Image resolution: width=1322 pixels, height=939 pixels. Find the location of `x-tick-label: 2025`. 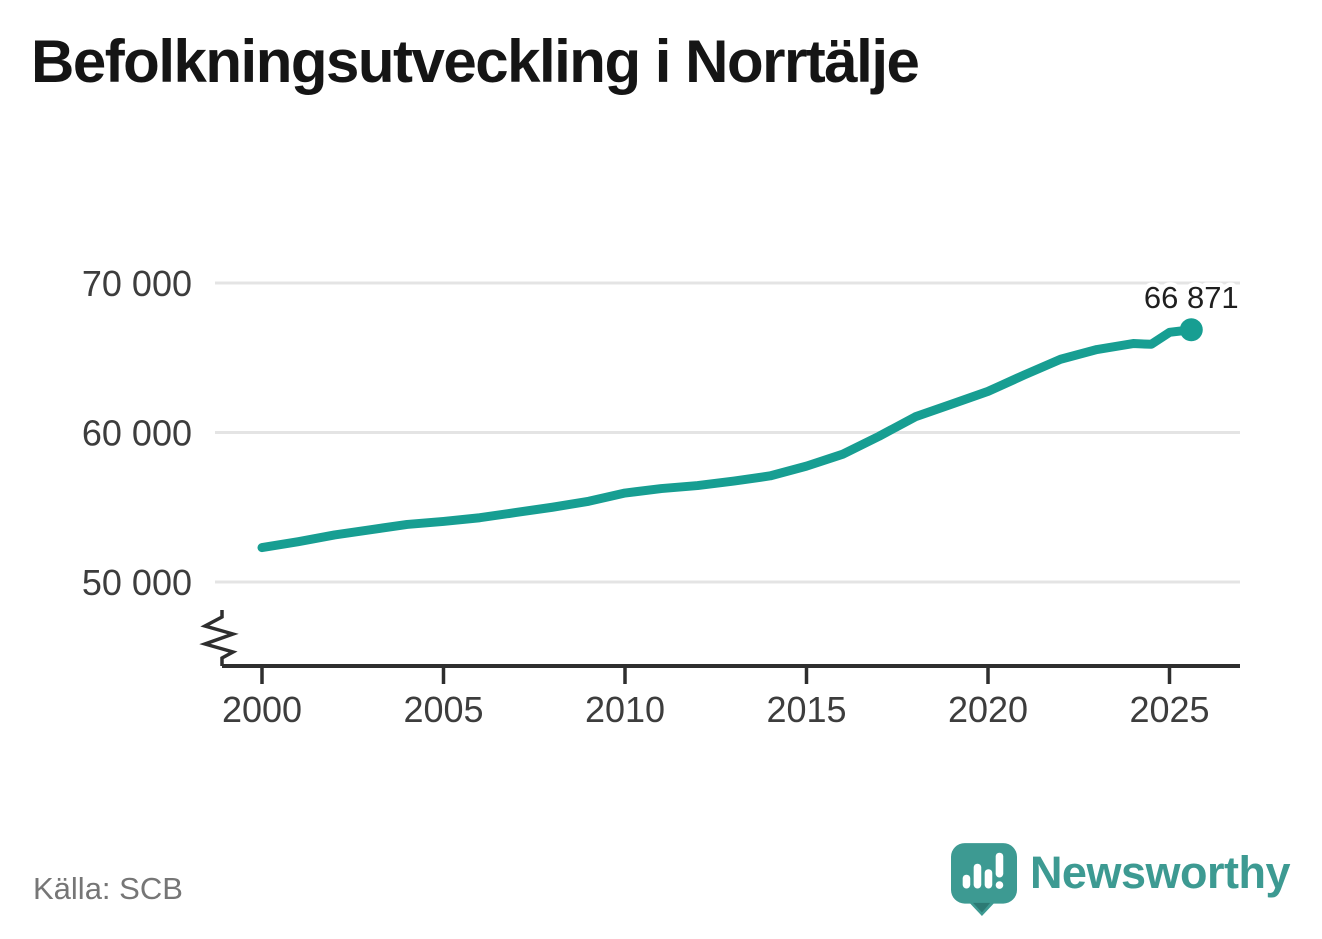

x-tick-label: 2025 is located at coordinates (1169, 709).